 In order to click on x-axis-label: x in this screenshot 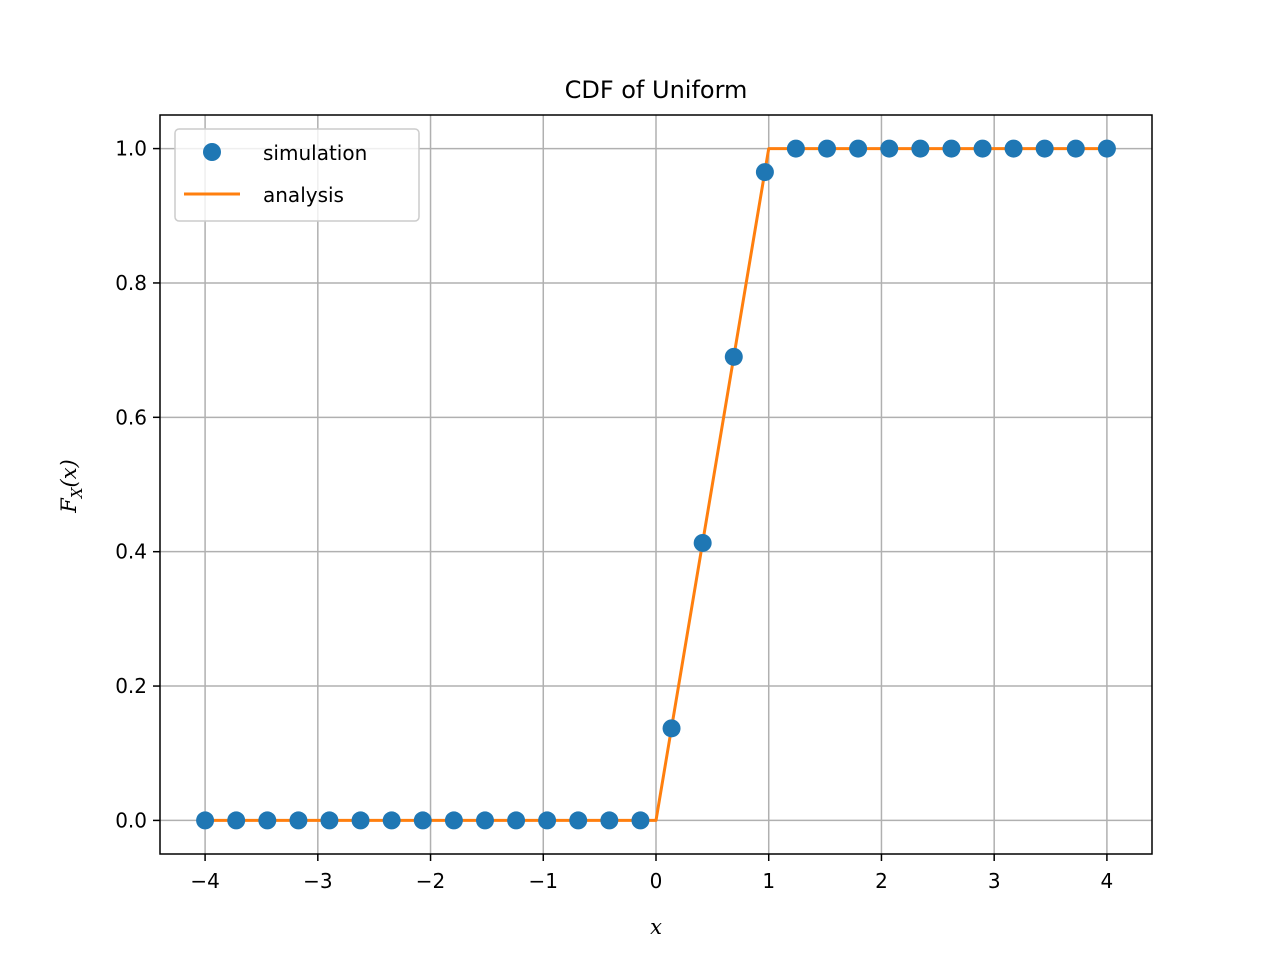, I will do `click(656, 927)`.